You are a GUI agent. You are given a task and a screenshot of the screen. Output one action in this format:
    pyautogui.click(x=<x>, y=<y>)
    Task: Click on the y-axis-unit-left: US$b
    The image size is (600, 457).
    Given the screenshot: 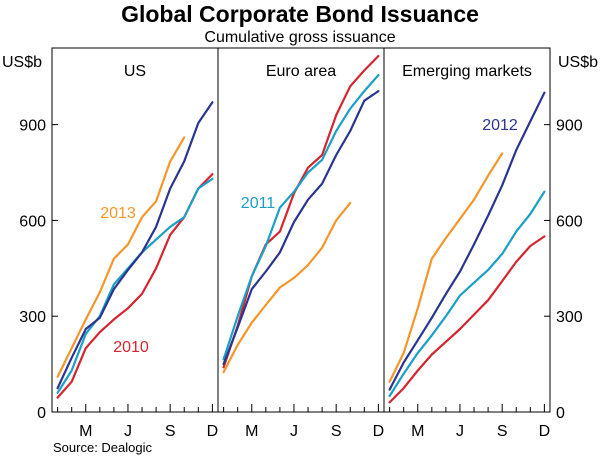 What is the action you would take?
    pyautogui.click(x=22, y=62)
    